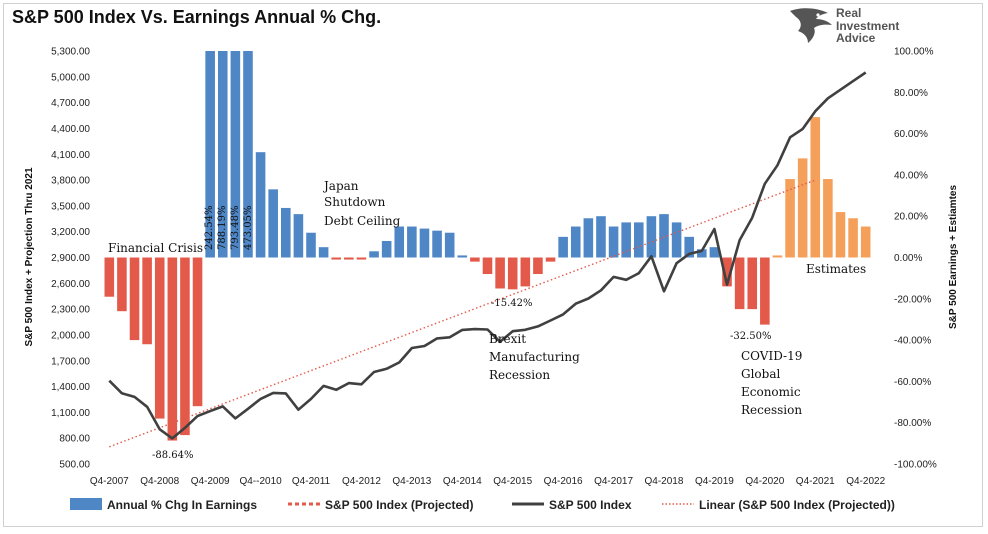 The height and width of the screenshot is (534, 988). What do you see at coordinates (70, 103) in the screenshot?
I see `left-tick-label: 4,700.00` at bounding box center [70, 103].